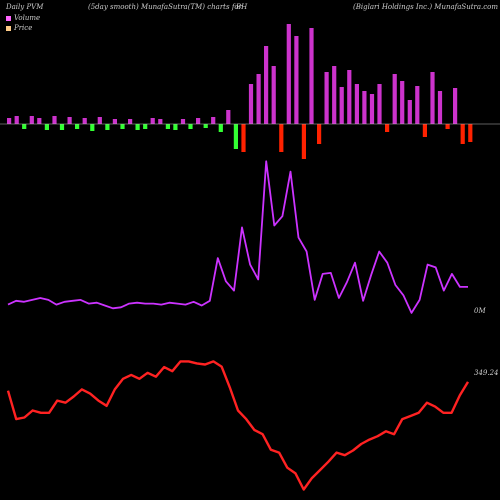 The image size is (500, 500). I want to click on chart-symbol: BH, so click(242, 7).